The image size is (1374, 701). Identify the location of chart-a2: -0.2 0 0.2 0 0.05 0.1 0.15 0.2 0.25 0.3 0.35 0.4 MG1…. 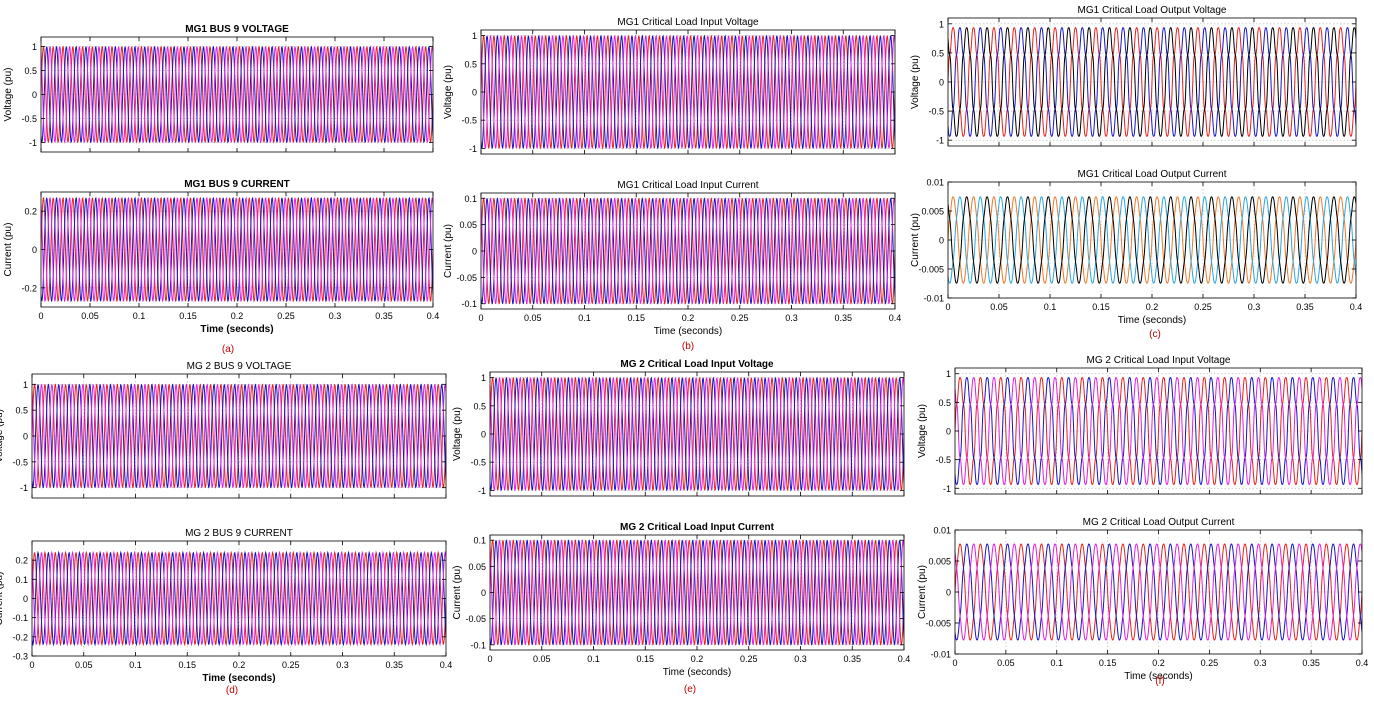
(221, 257).